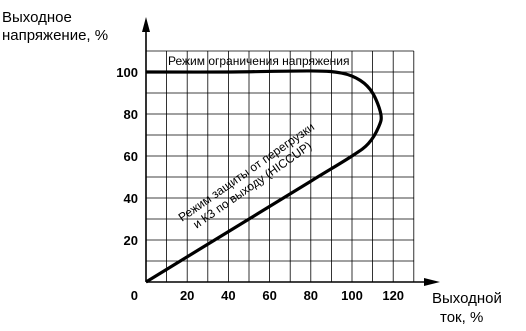  What do you see at coordinates (228, 295) in the screenshot?
I see `x-tick-label: 40` at bounding box center [228, 295].